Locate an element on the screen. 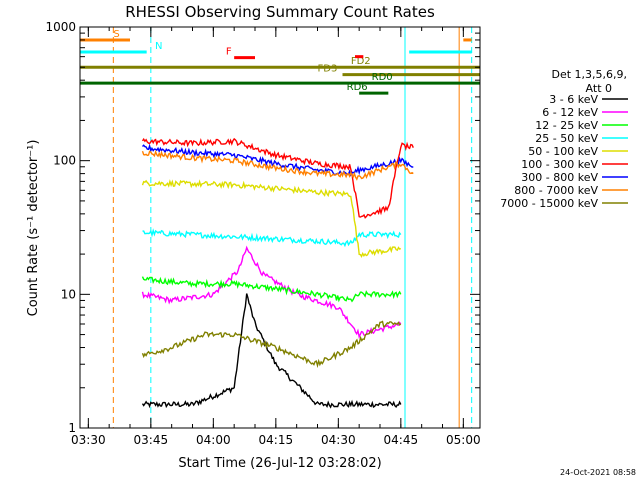 This screenshot has height=480, width=640. series-line-800-7000-kev is located at coordinates (277, 165).